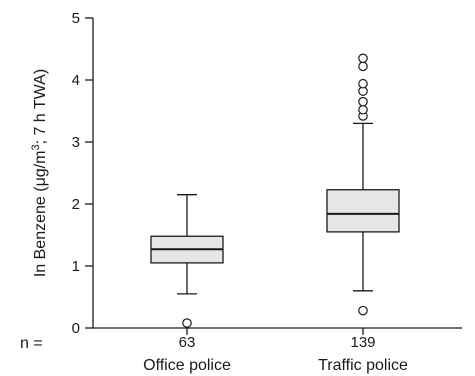 The image size is (475, 376). I want to click on y-tick-label: 1, so click(76, 266).